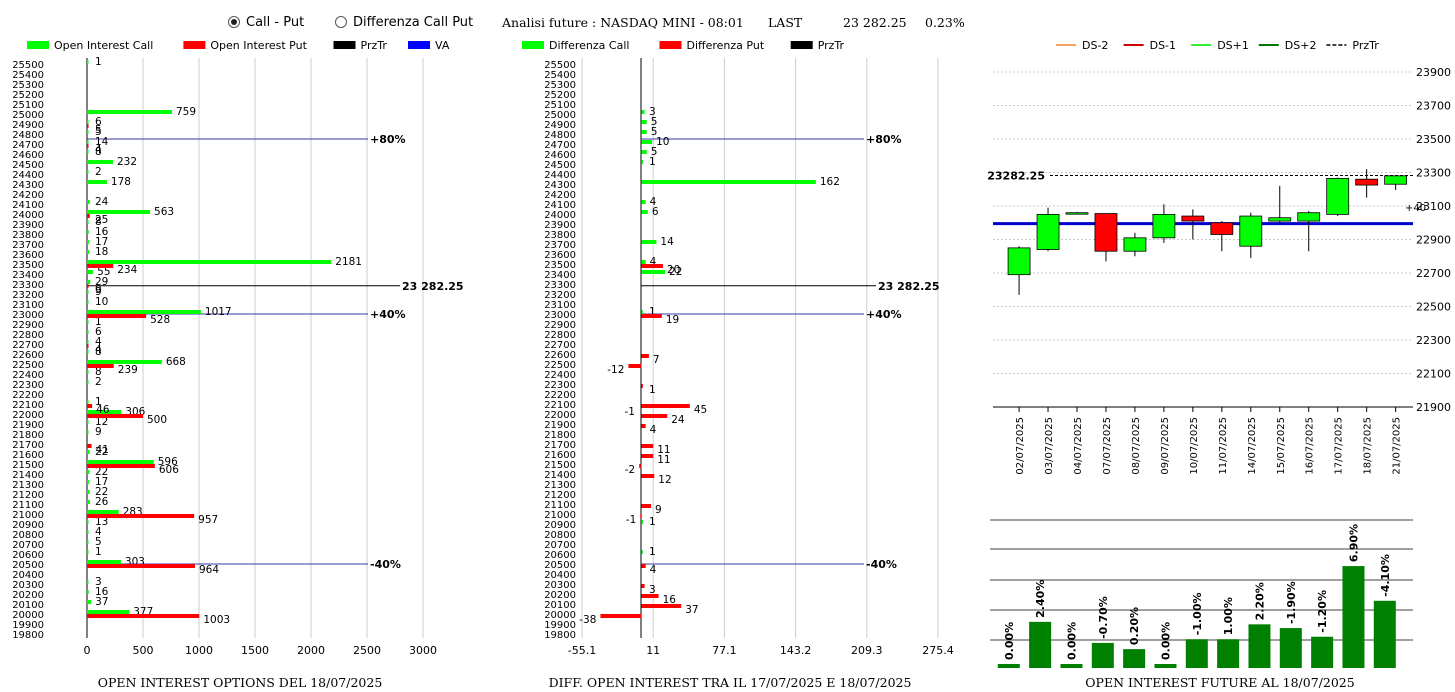 The height and width of the screenshot is (692, 1455). What do you see at coordinates (560, 445) in the screenshot?
I see `y-tick-label: 21700` at bounding box center [560, 445].